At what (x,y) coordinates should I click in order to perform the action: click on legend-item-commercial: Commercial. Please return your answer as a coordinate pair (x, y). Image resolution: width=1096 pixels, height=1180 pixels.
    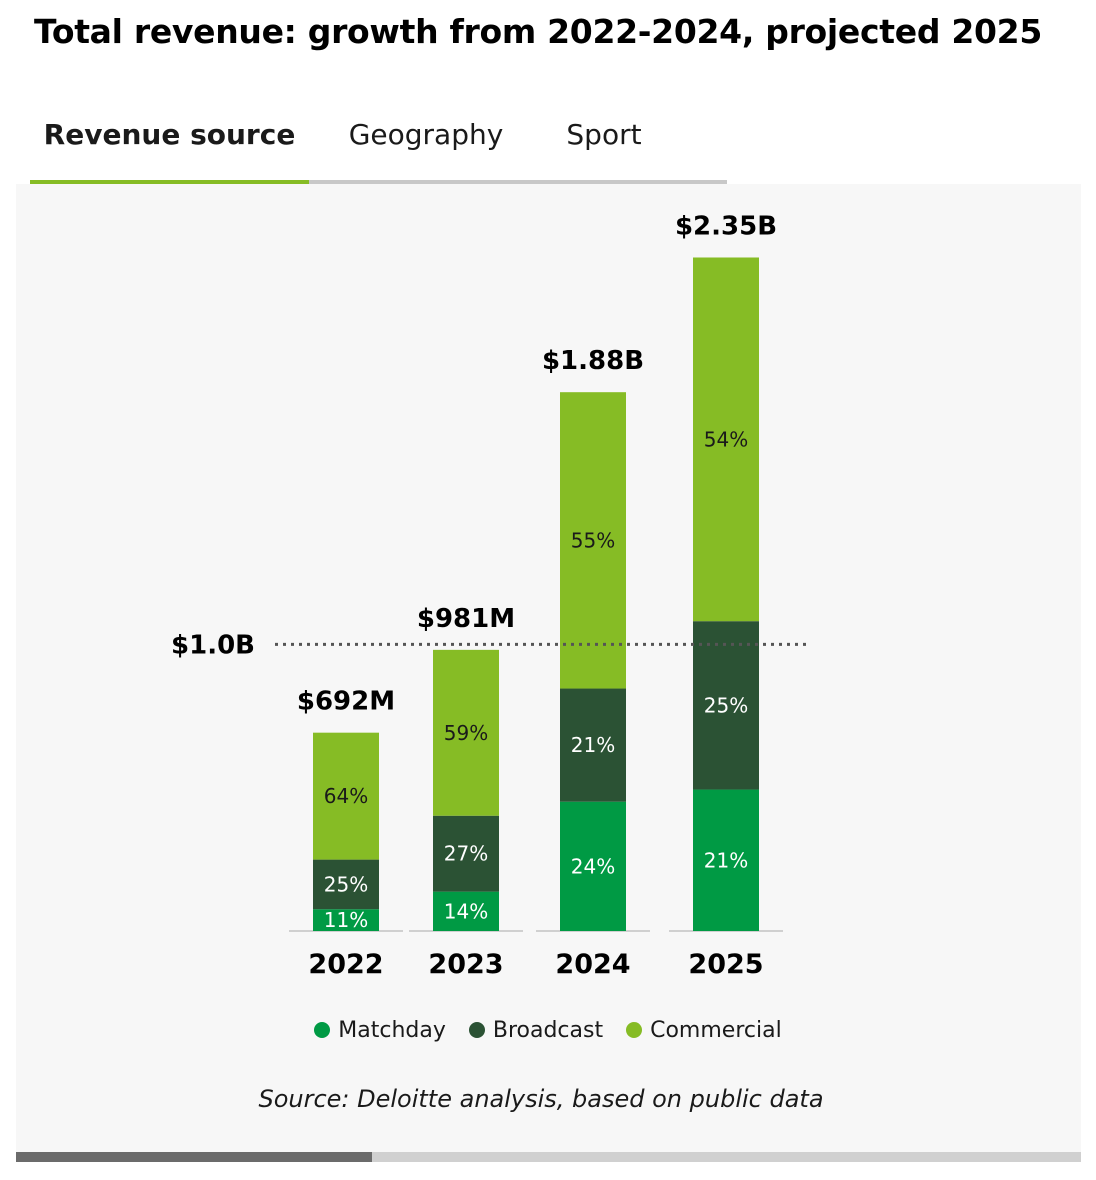
    Looking at the image, I should click on (704, 1030).